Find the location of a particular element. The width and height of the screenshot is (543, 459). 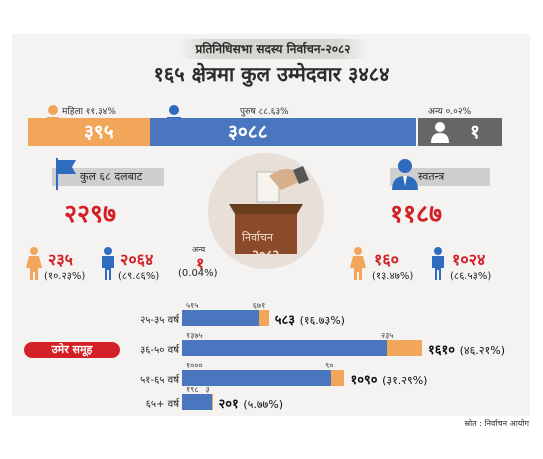

party-male-count: २०६४ is located at coordinates (137, 259).